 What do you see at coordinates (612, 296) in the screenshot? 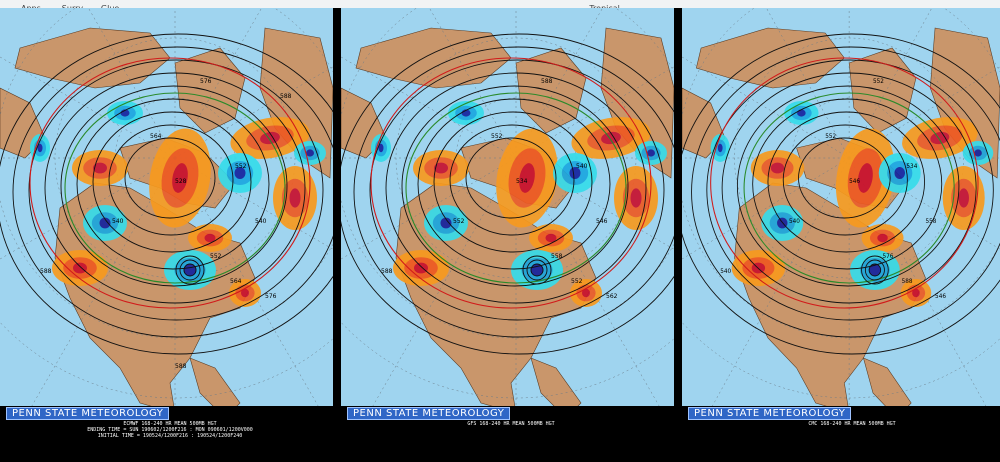
I see `contour-label: 562` at bounding box center [612, 296].